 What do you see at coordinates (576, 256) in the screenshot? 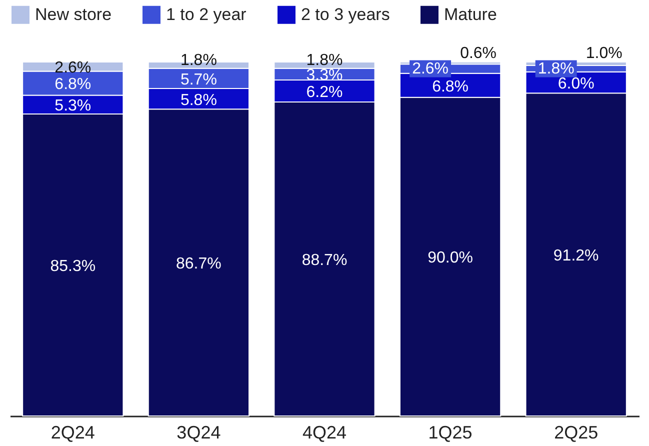
I see `data-label: 91.2%` at bounding box center [576, 256].